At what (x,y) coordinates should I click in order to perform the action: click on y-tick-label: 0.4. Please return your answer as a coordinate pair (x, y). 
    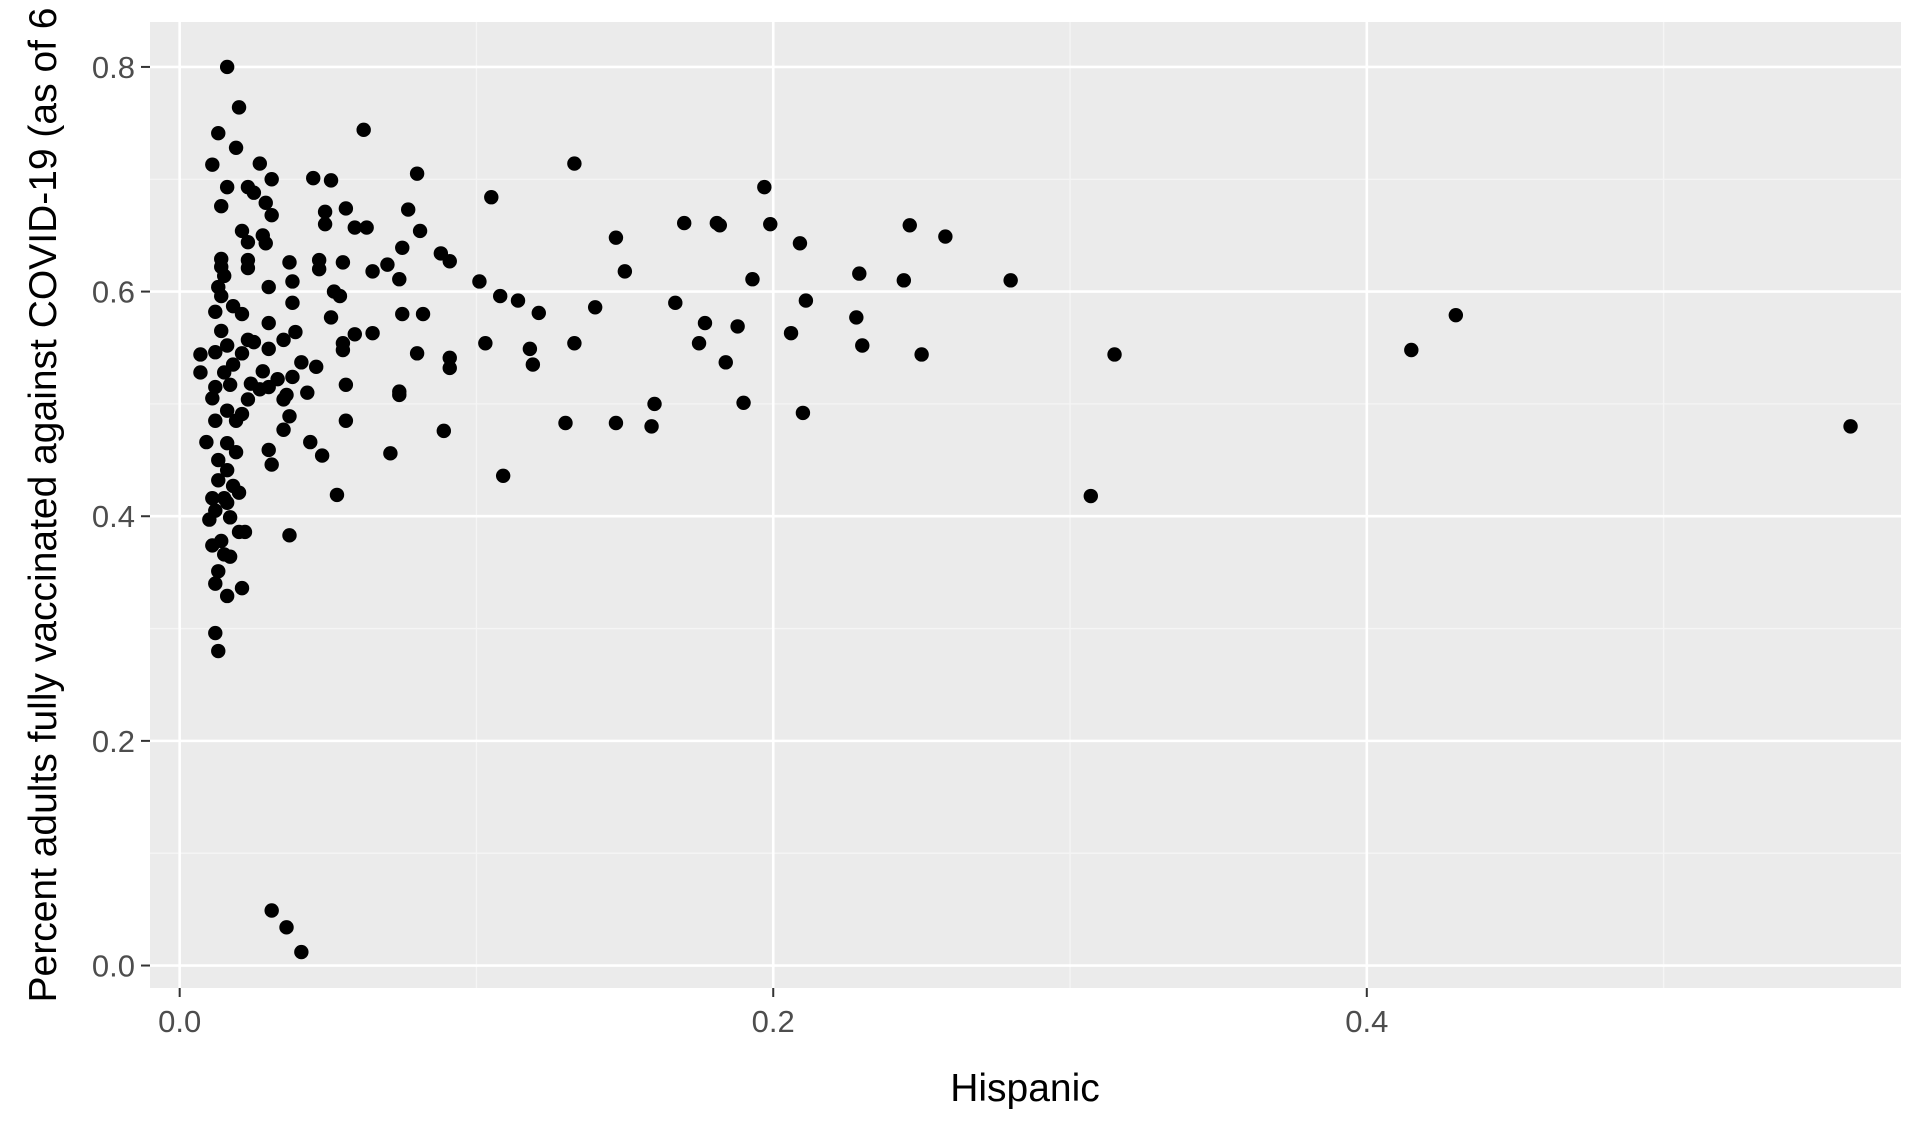
    Looking at the image, I should click on (113, 516).